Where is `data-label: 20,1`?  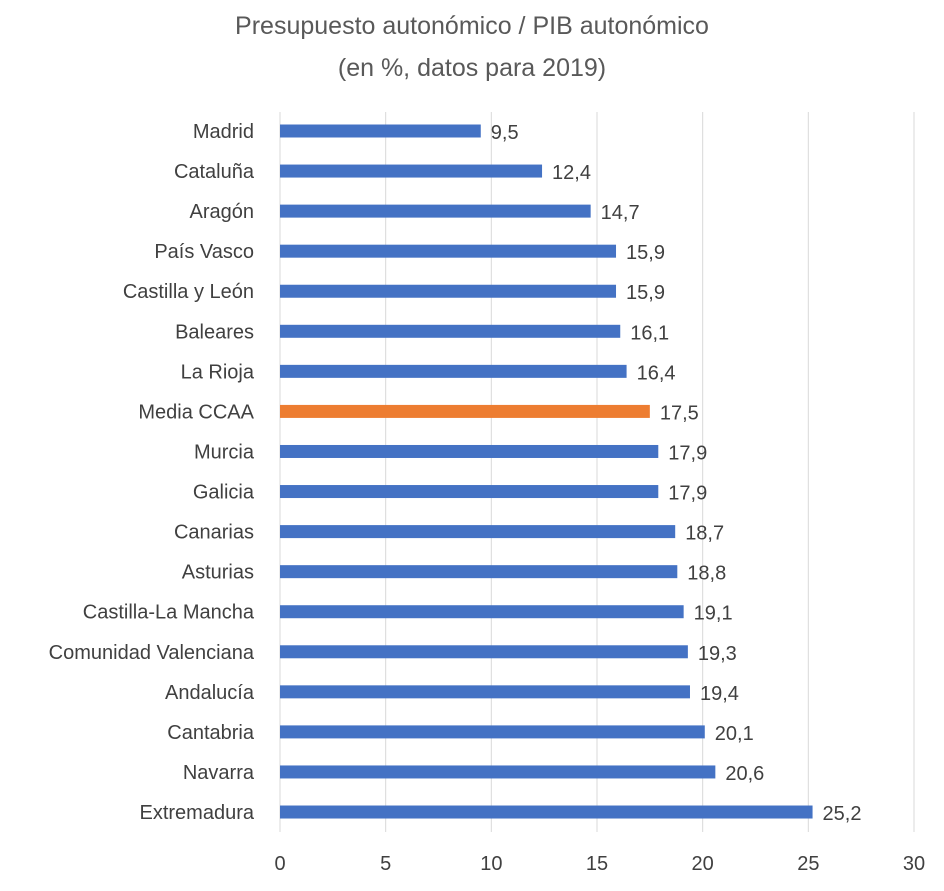
data-label: 20,1 is located at coordinates (734, 734).